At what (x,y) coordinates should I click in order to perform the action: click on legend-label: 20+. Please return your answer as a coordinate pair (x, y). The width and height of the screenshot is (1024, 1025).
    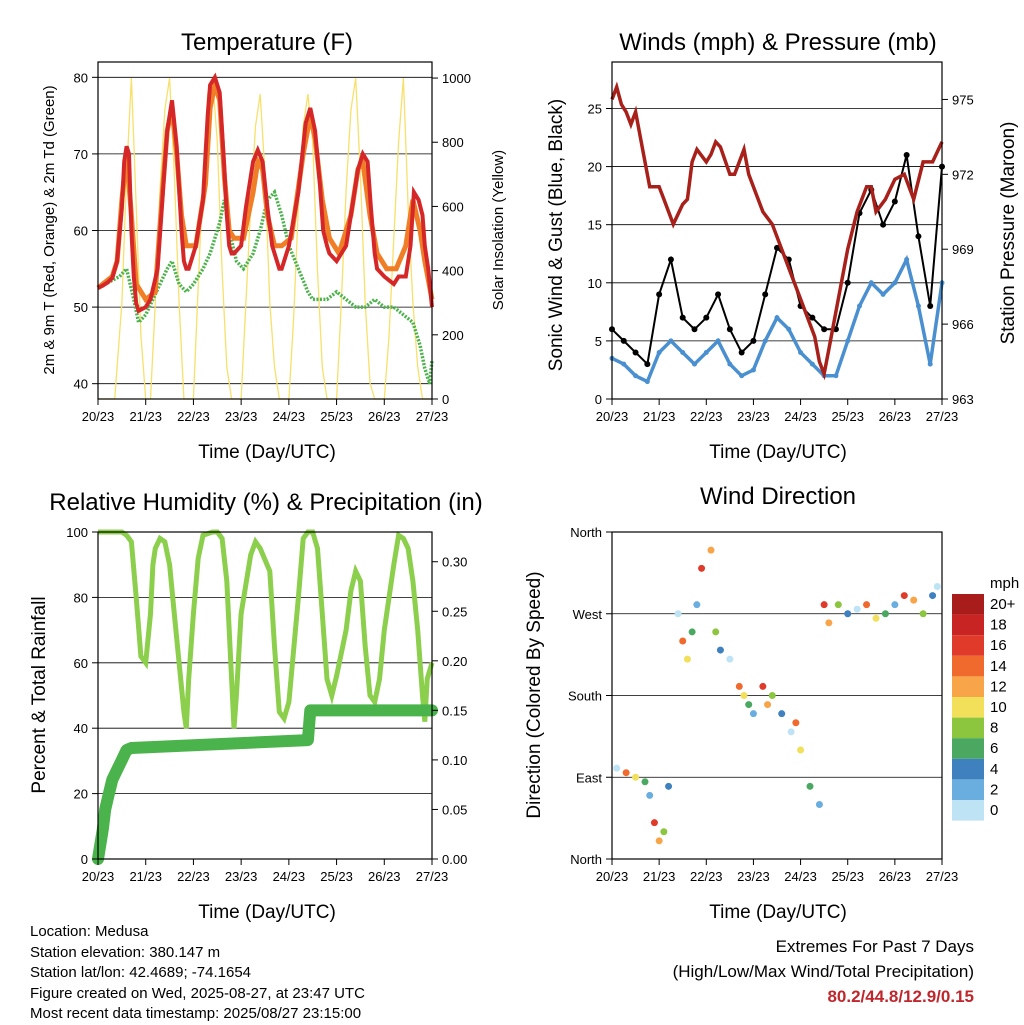
    Looking at the image, I should click on (1003, 604).